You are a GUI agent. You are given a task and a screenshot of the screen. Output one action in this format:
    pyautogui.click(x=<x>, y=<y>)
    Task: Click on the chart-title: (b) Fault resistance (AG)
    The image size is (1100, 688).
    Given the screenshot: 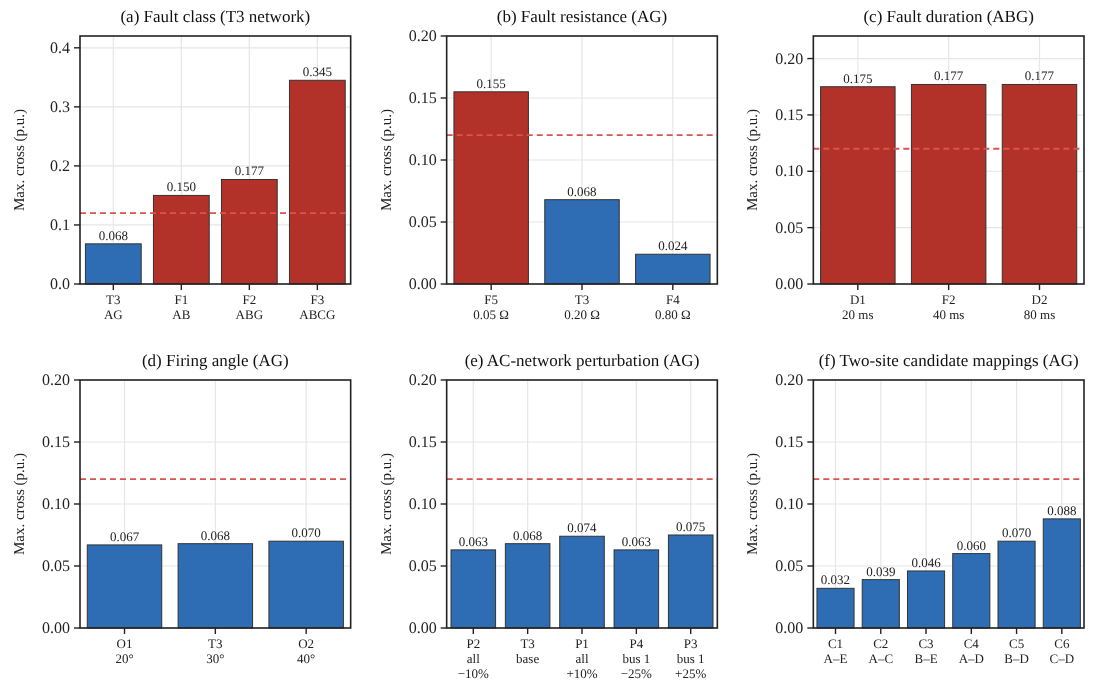 What is the action you would take?
    pyautogui.click(x=582, y=16)
    